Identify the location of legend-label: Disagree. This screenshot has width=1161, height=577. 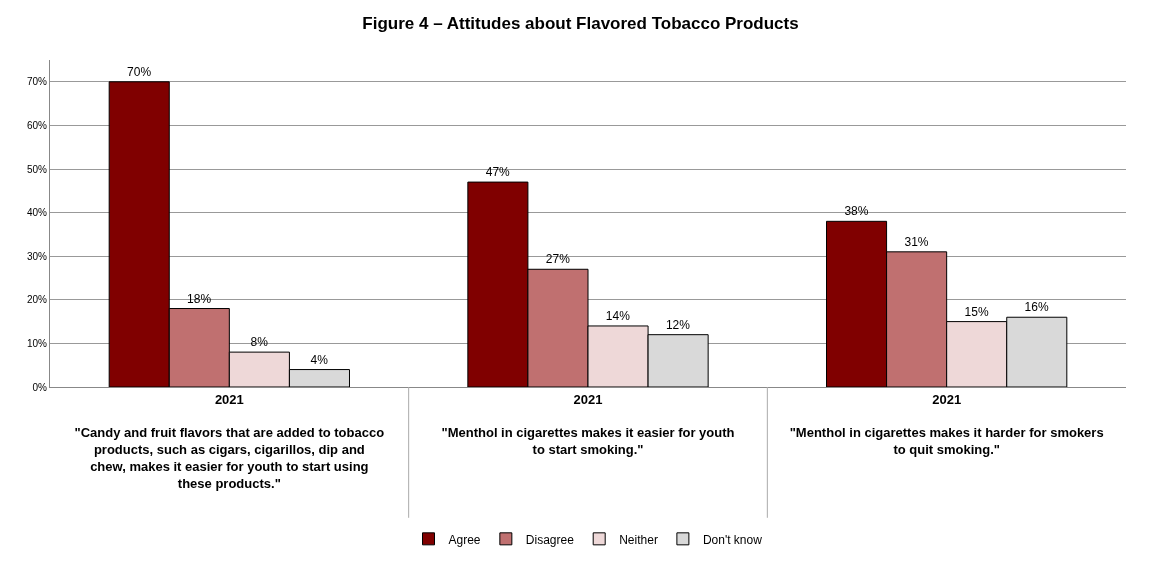
(550, 539).